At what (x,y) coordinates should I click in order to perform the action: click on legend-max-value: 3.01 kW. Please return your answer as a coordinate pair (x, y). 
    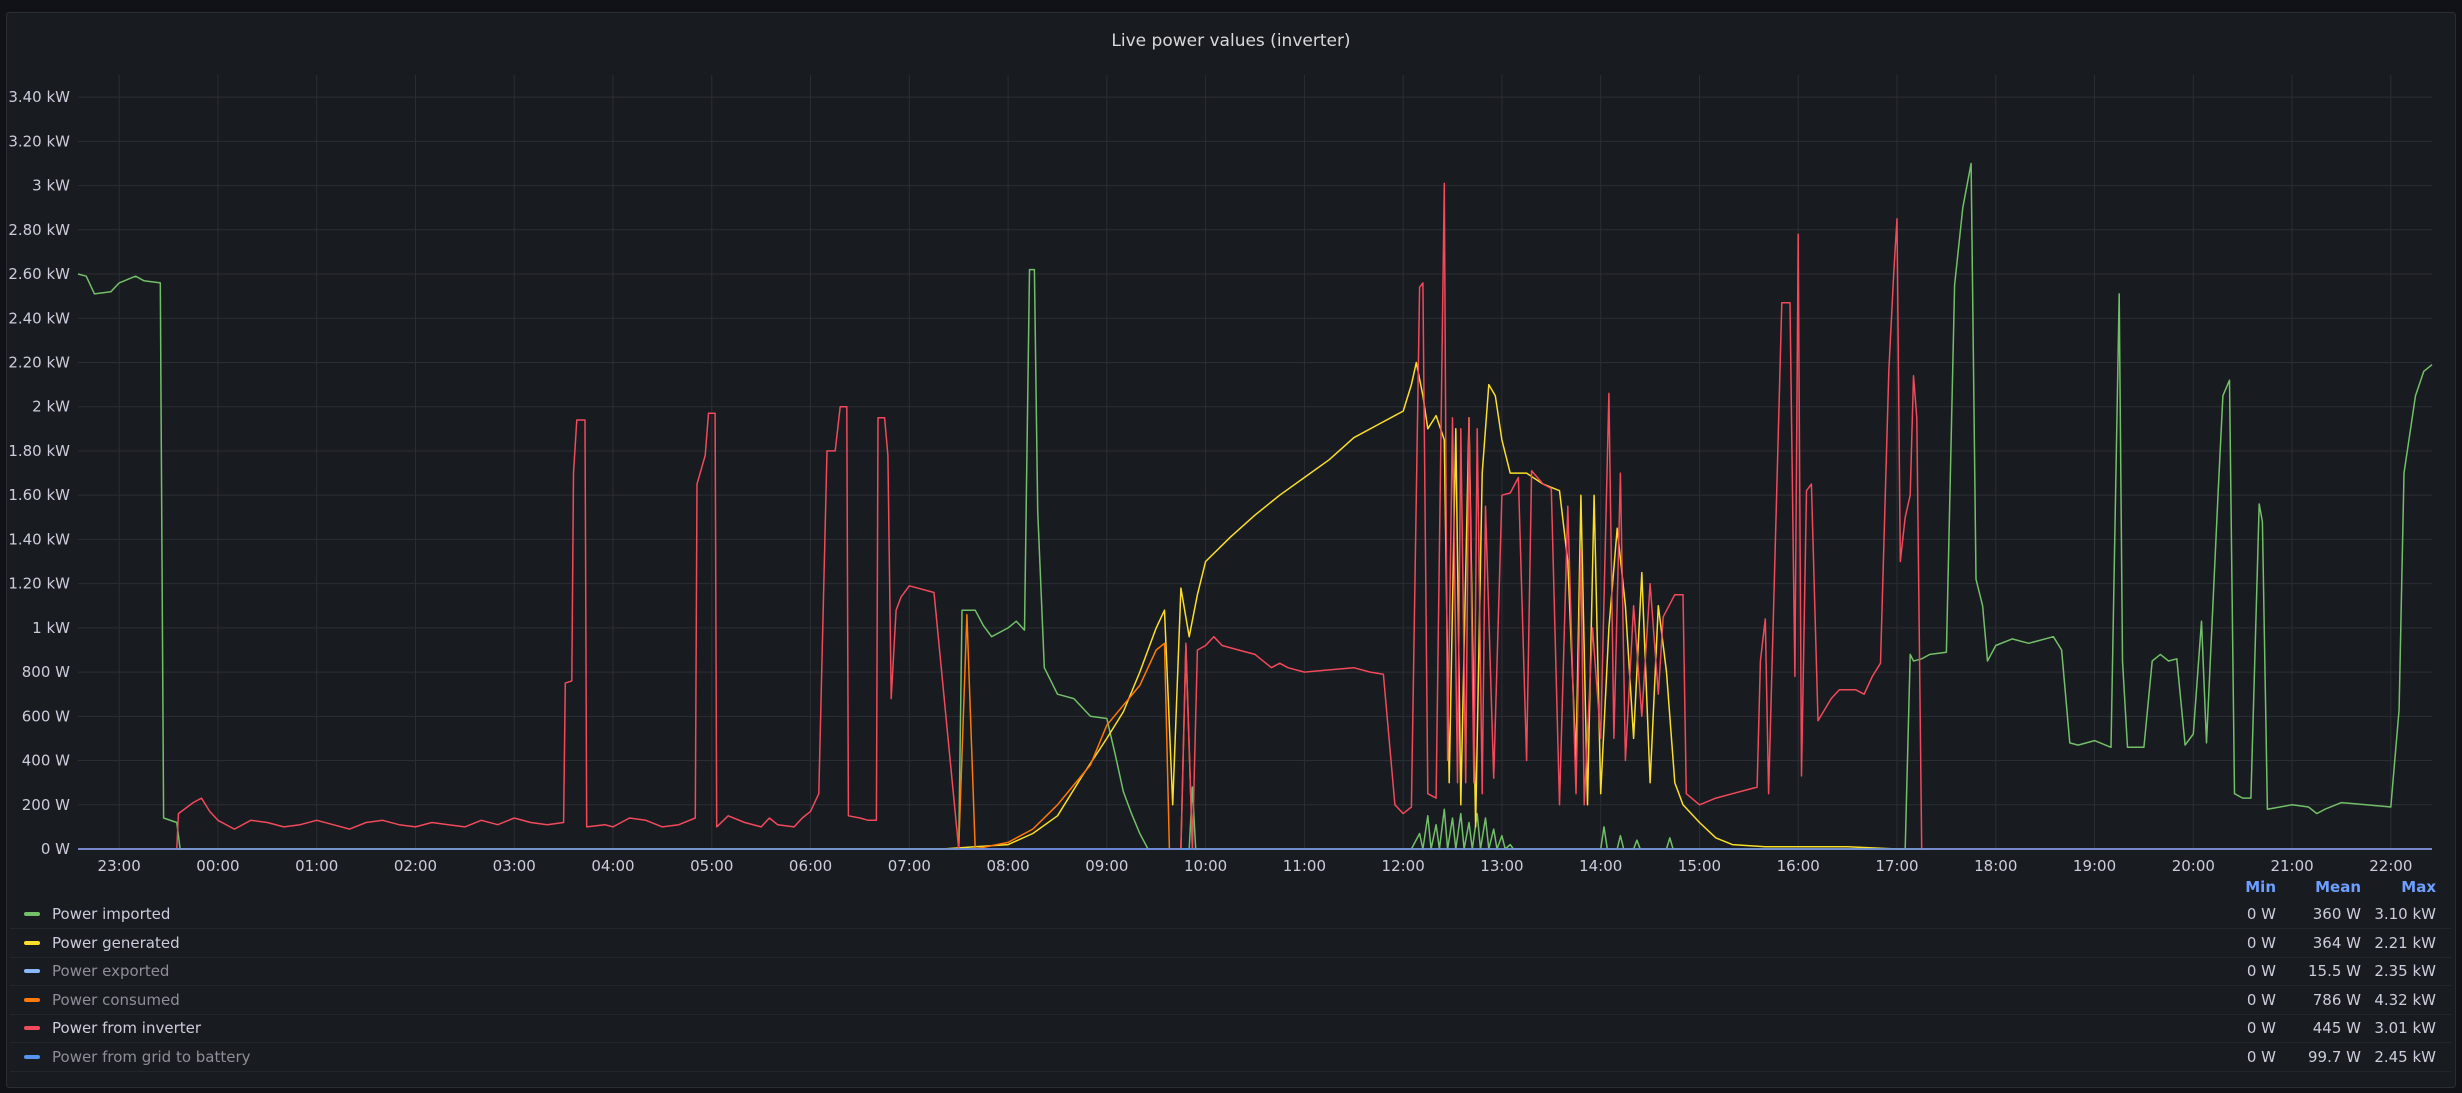
    Looking at the image, I should click on (2405, 1028).